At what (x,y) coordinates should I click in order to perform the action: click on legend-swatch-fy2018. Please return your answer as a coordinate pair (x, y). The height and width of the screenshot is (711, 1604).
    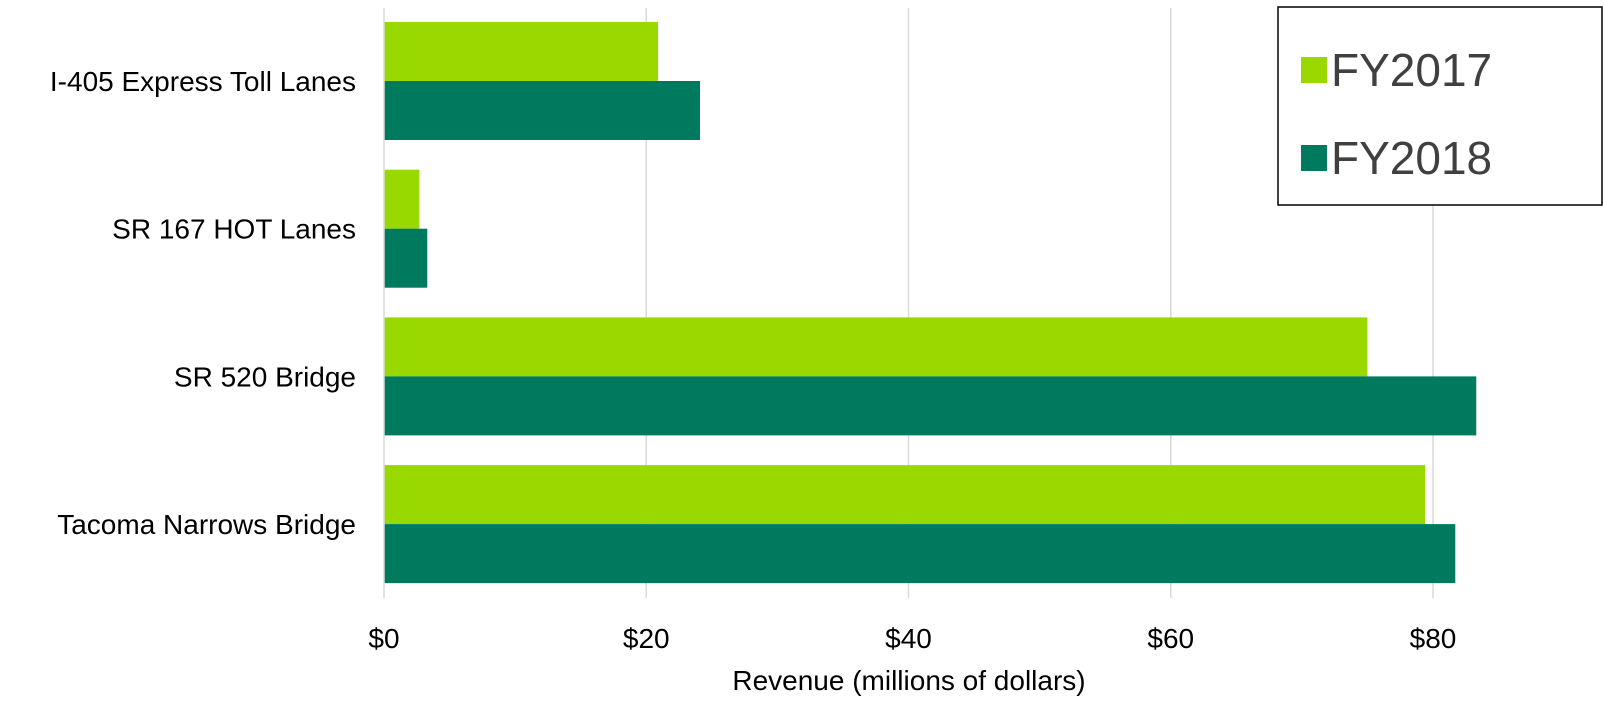
    Looking at the image, I should click on (1314, 158).